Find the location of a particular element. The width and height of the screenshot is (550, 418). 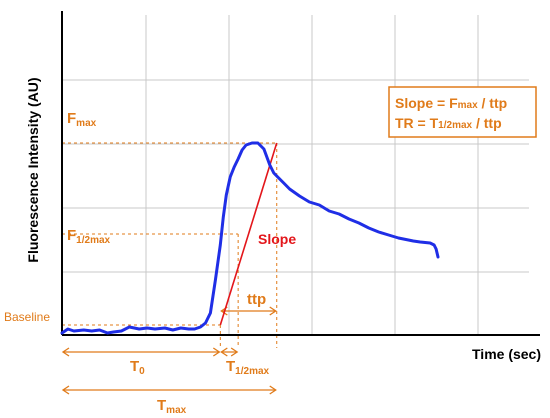

tmax-arrow-head-left is located at coordinates (65, 390).